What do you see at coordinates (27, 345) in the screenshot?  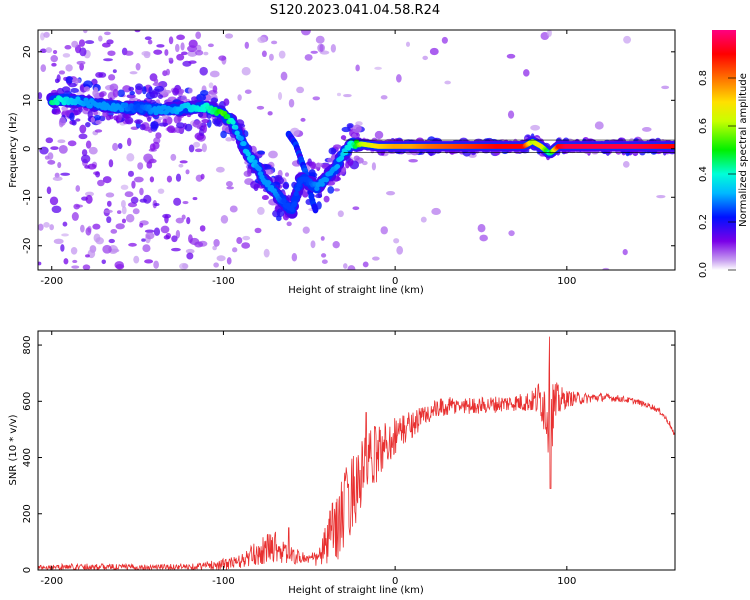 I see `y-tick-label: 800` at bounding box center [27, 345].